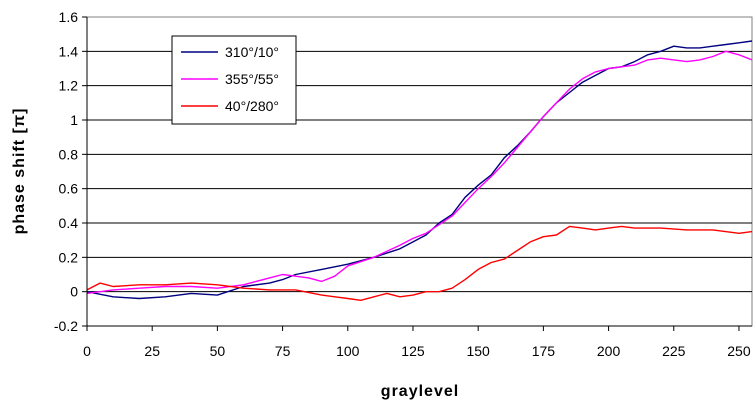  Describe the element at coordinates (66, 326) in the screenshot. I see `y-tick-label: -0.2` at that location.